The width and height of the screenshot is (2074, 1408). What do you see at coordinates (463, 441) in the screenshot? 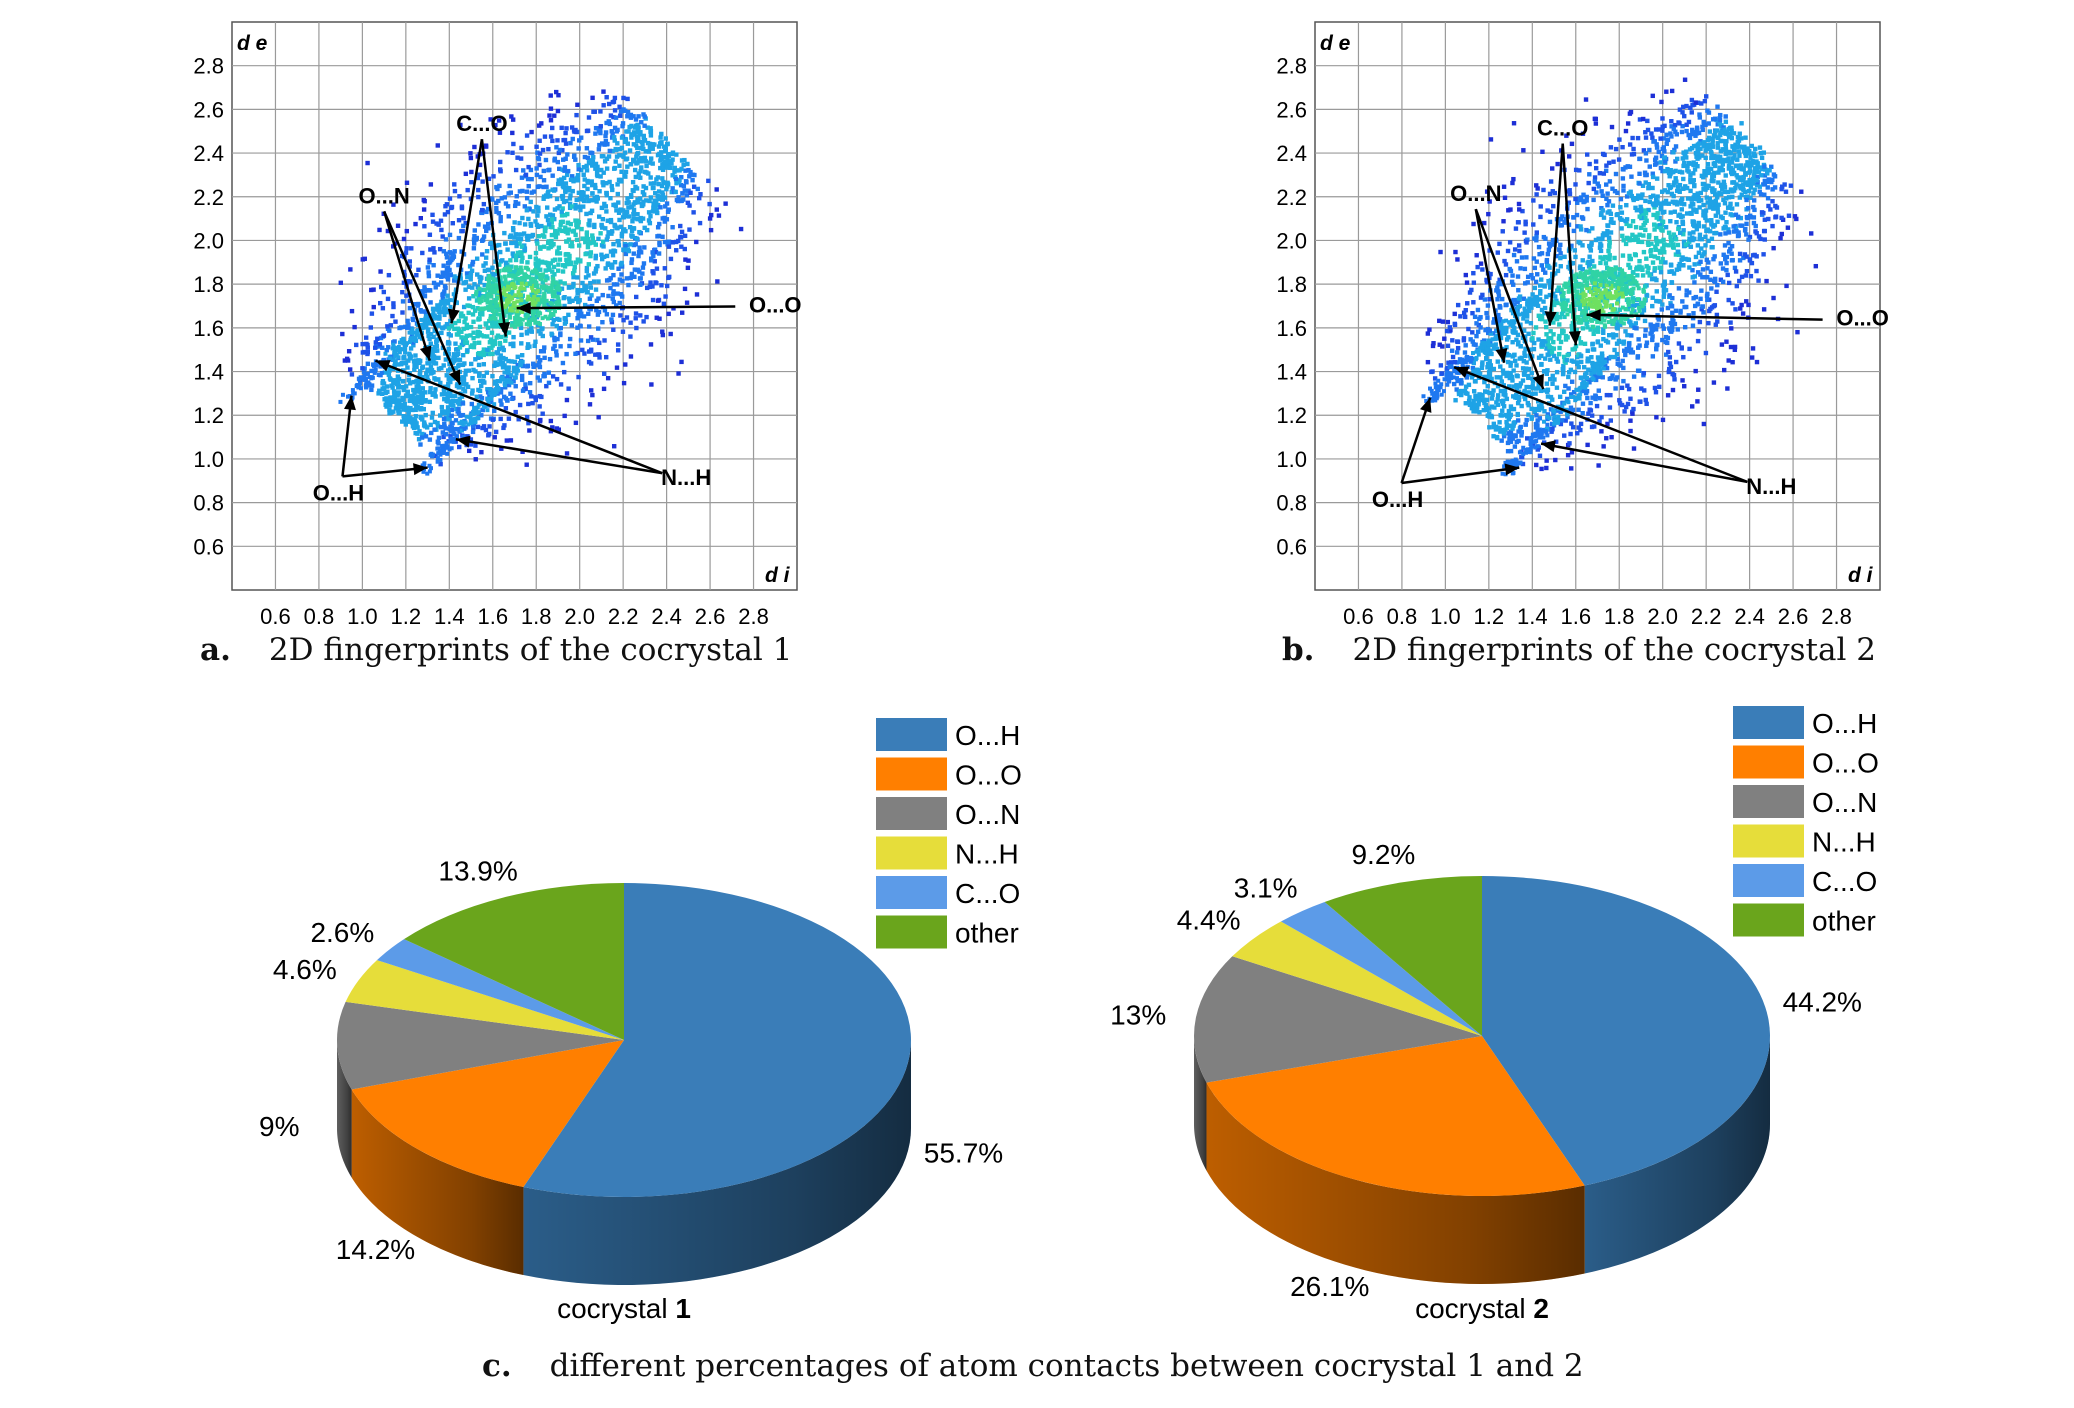
I see `annotation-arrow-head` at bounding box center [463, 441].